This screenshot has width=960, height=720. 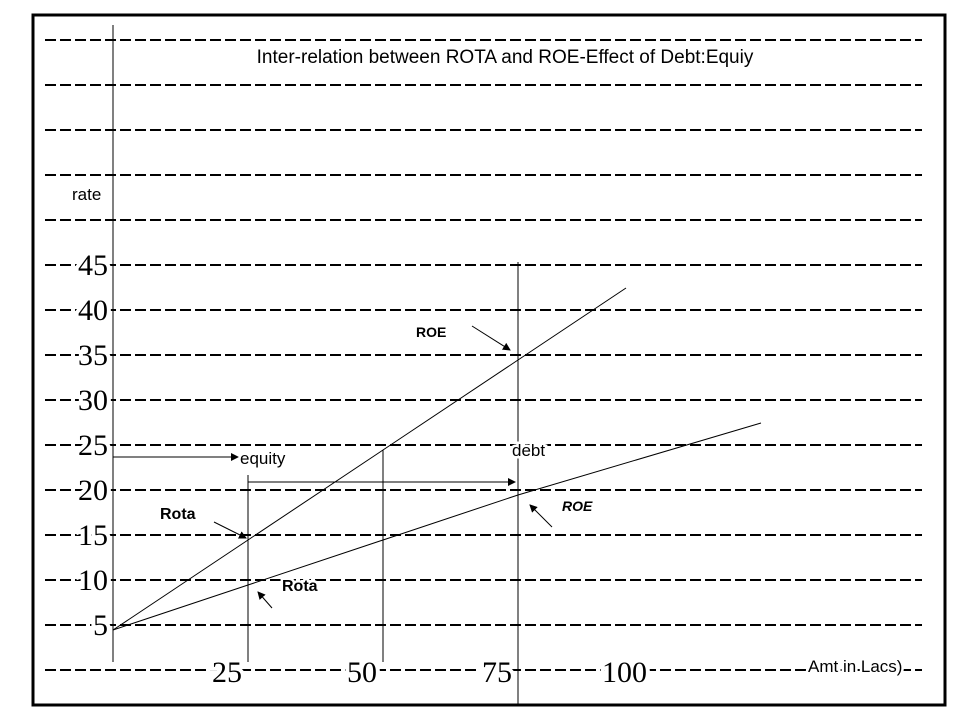 What do you see at coordinates (855, 666) in the screenshot?
I see `x-axis-label: Amt in Lacs)` at bounding box center [855, 666].